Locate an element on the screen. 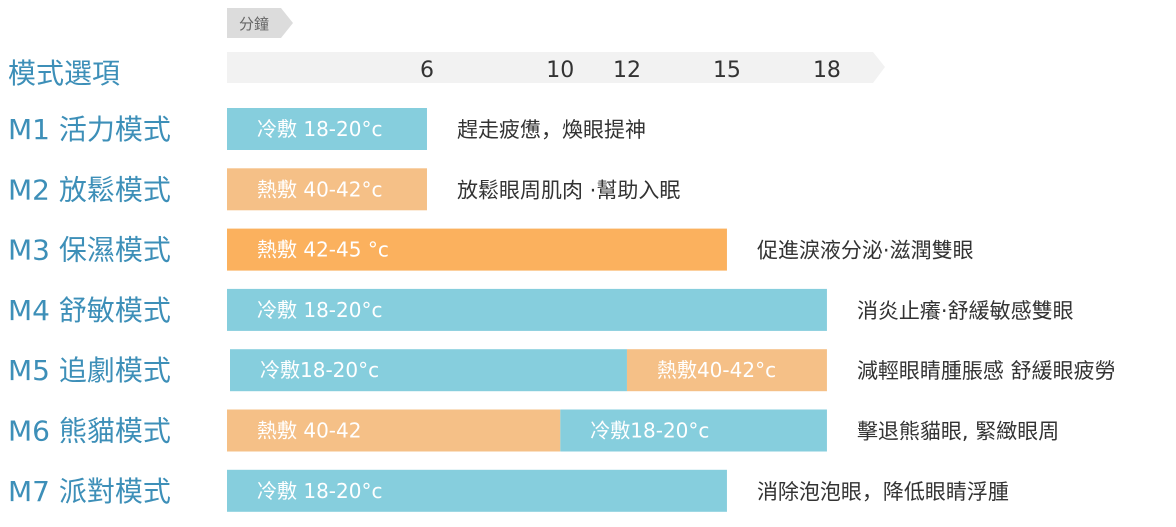 The image size is (1176, 527). tick-label: 6 is located at coordinates (427, 70).